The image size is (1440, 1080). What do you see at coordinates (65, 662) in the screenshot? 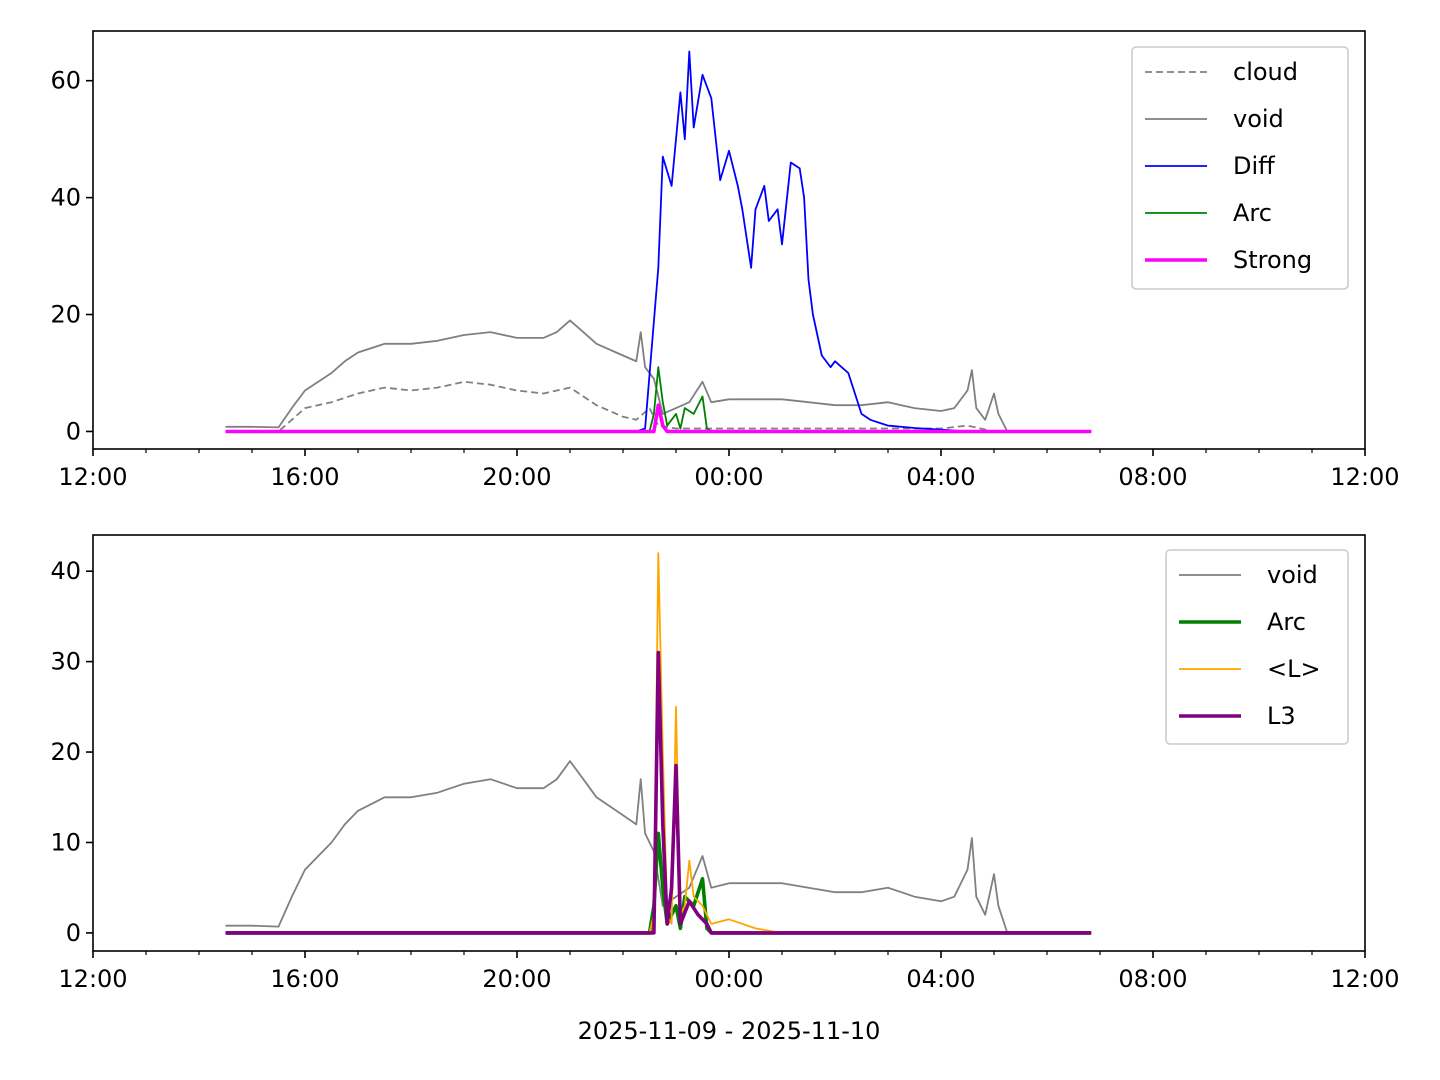
I see `y-tick-label: 30` at bounding box center [65, 662].